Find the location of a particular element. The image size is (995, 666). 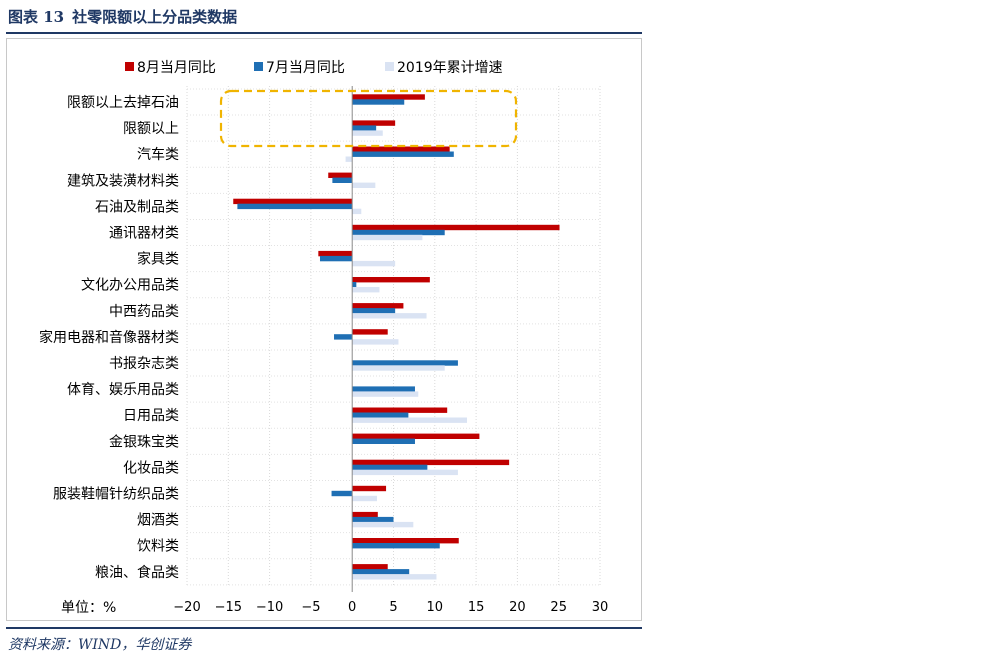

category-label: 化妆品类 is located at coordinates (151, 468).